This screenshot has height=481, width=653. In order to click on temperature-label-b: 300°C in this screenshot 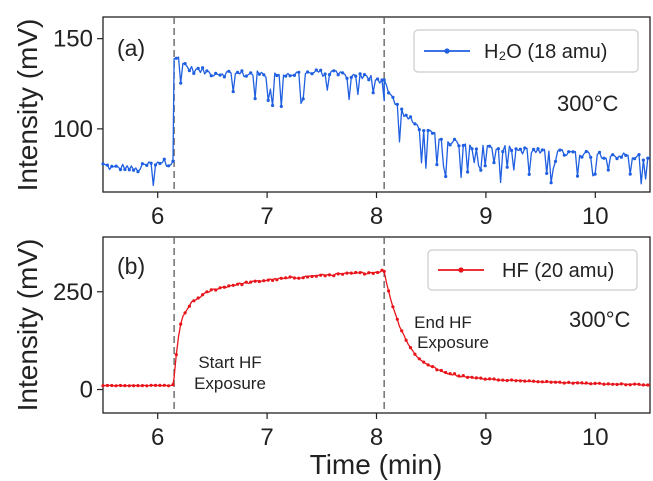, I will do `click(600, 319)`.